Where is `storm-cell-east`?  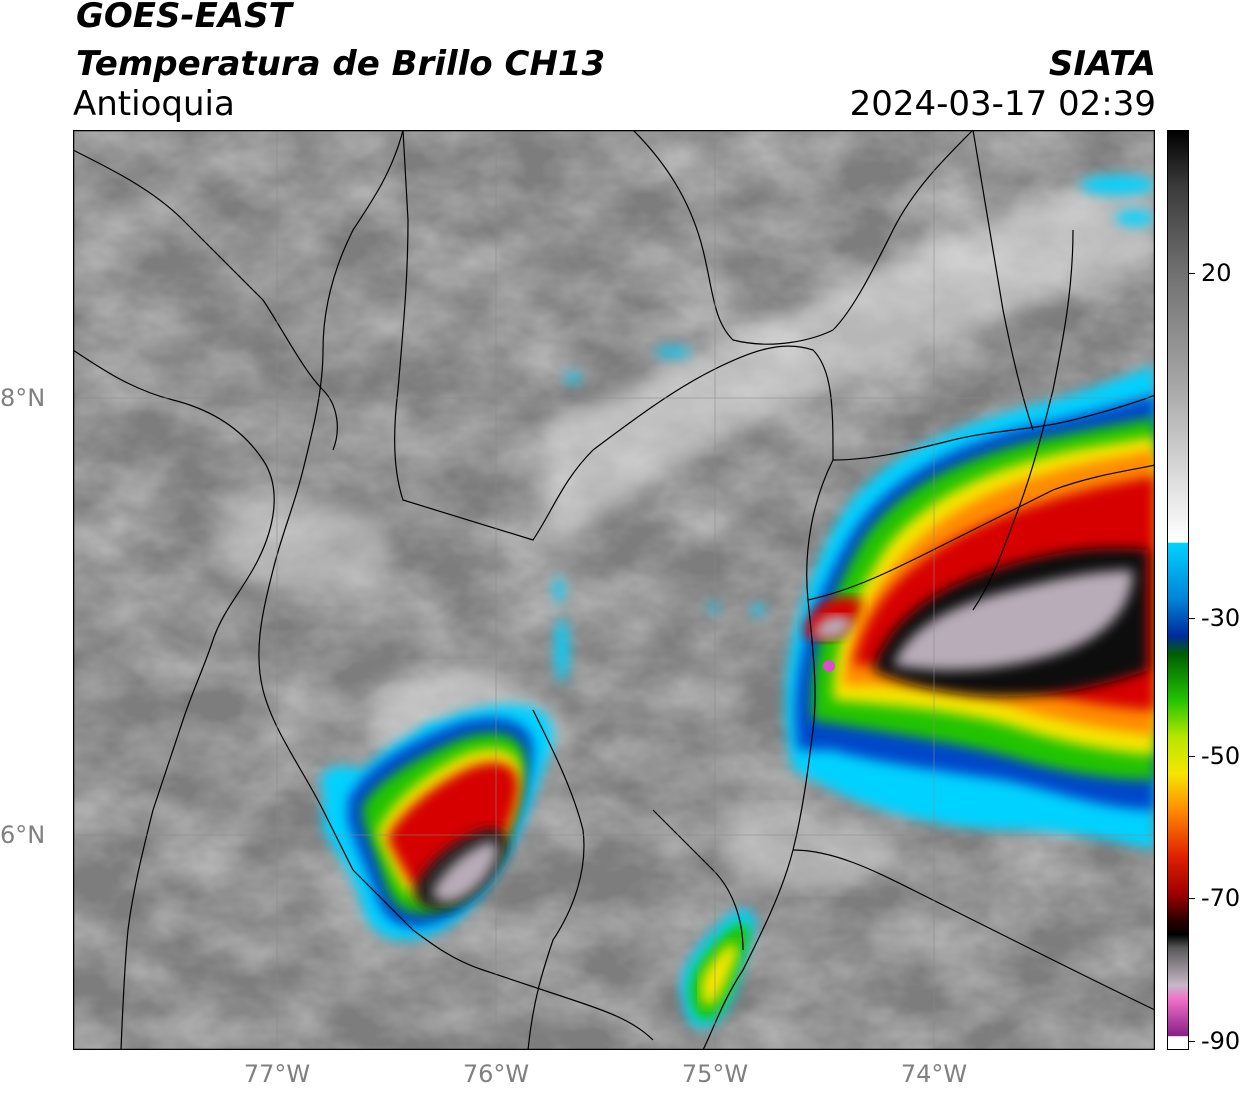 storm-cell-east is located at coordinates (970, 607).